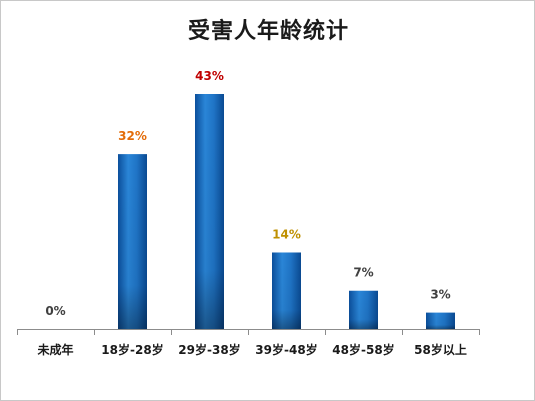 Image resolution: width=535 pixels, height=401 pixels. Describe the element at coordinates (286, 234) in the screenshot. I see `data-label: 14%` at that location.